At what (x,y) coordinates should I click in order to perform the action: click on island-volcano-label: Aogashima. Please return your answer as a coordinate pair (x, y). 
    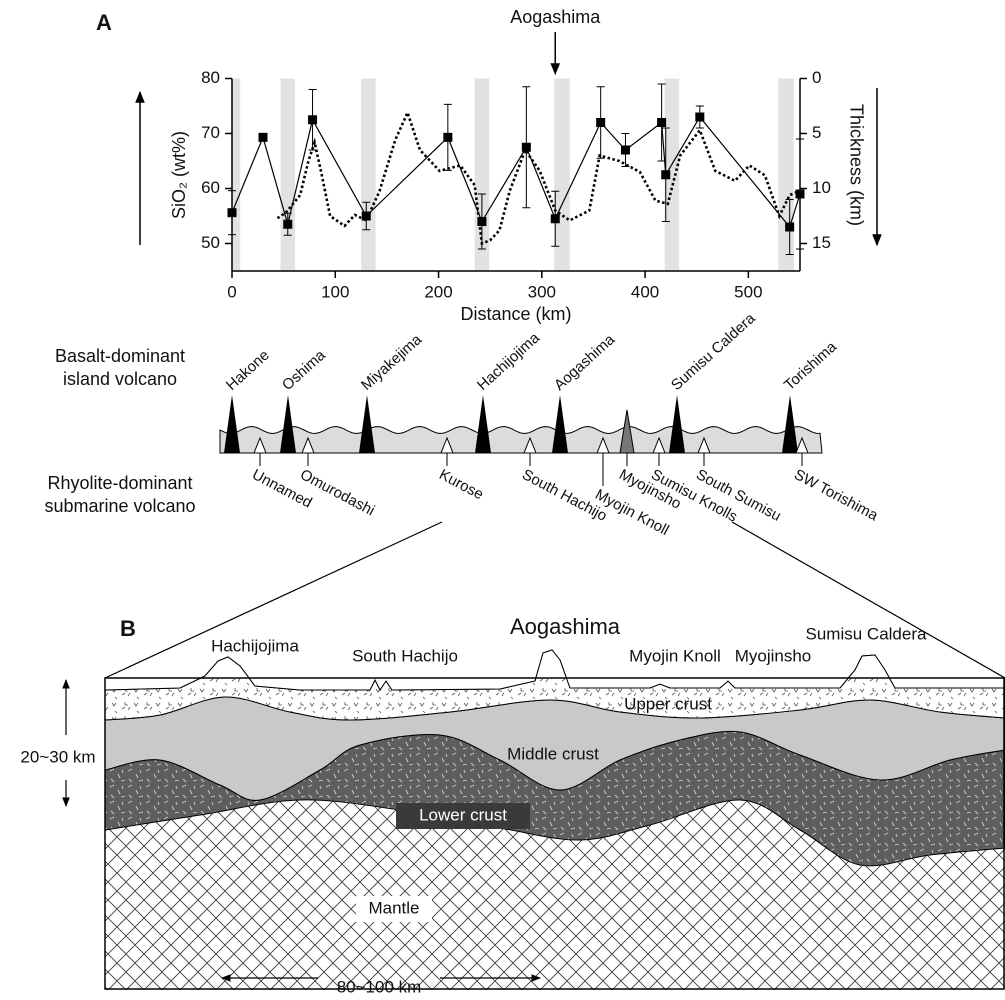
    Looking at the image, I should click on (585, 362).